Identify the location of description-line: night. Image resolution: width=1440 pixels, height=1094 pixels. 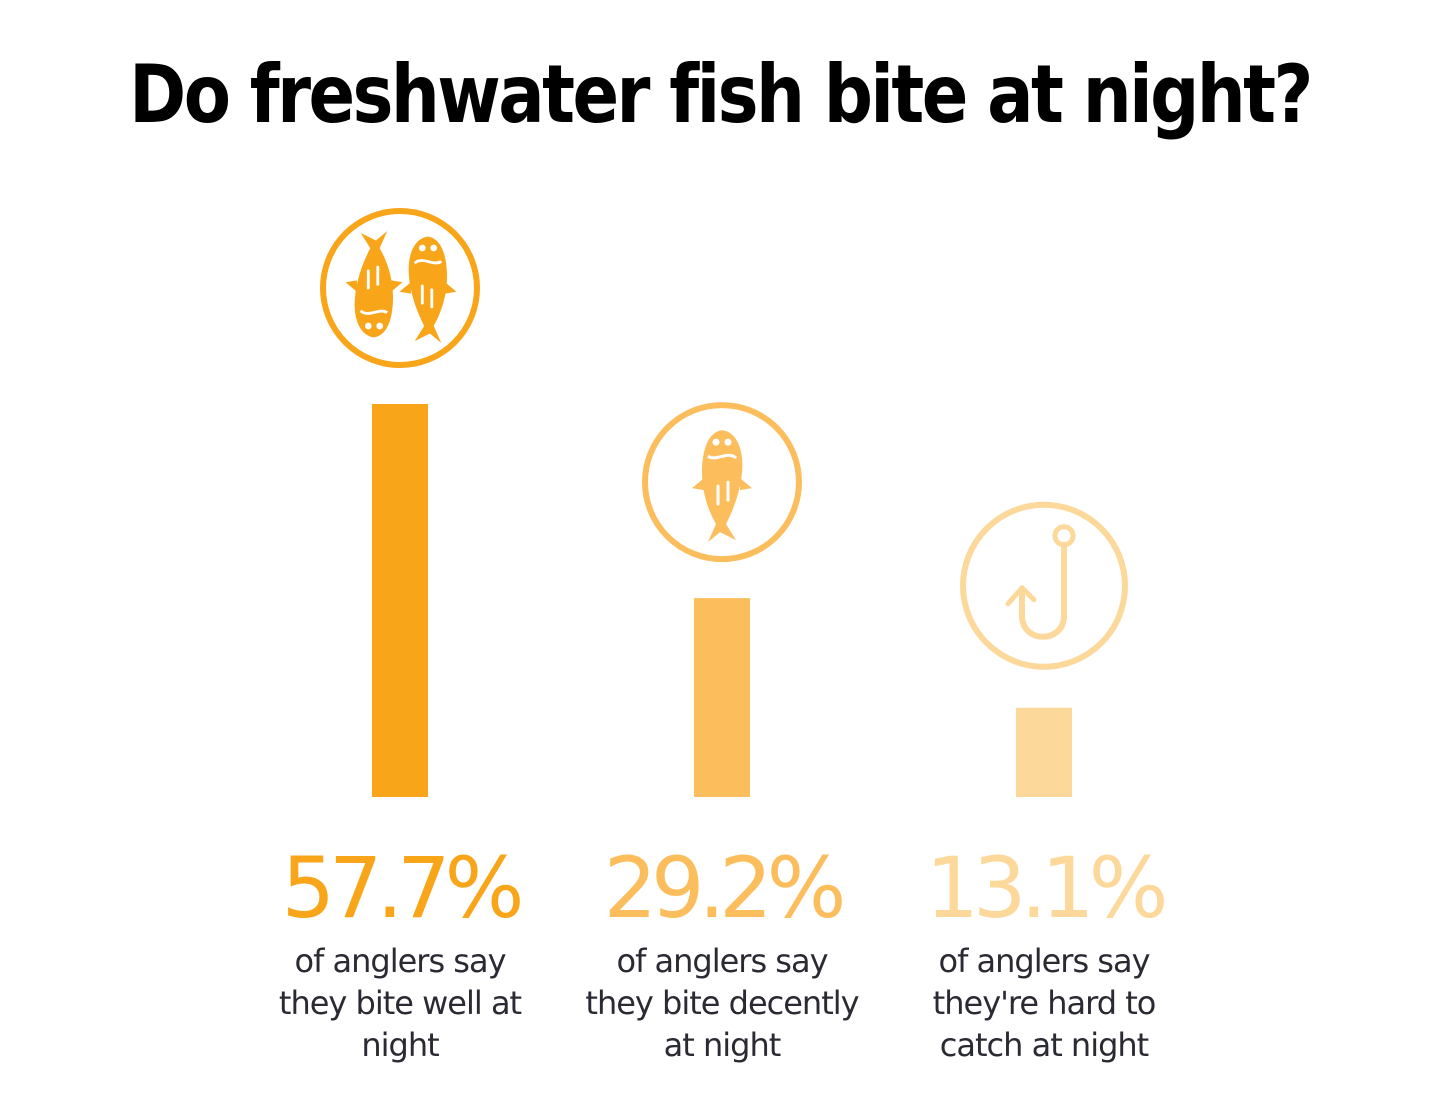
(400, 1045).